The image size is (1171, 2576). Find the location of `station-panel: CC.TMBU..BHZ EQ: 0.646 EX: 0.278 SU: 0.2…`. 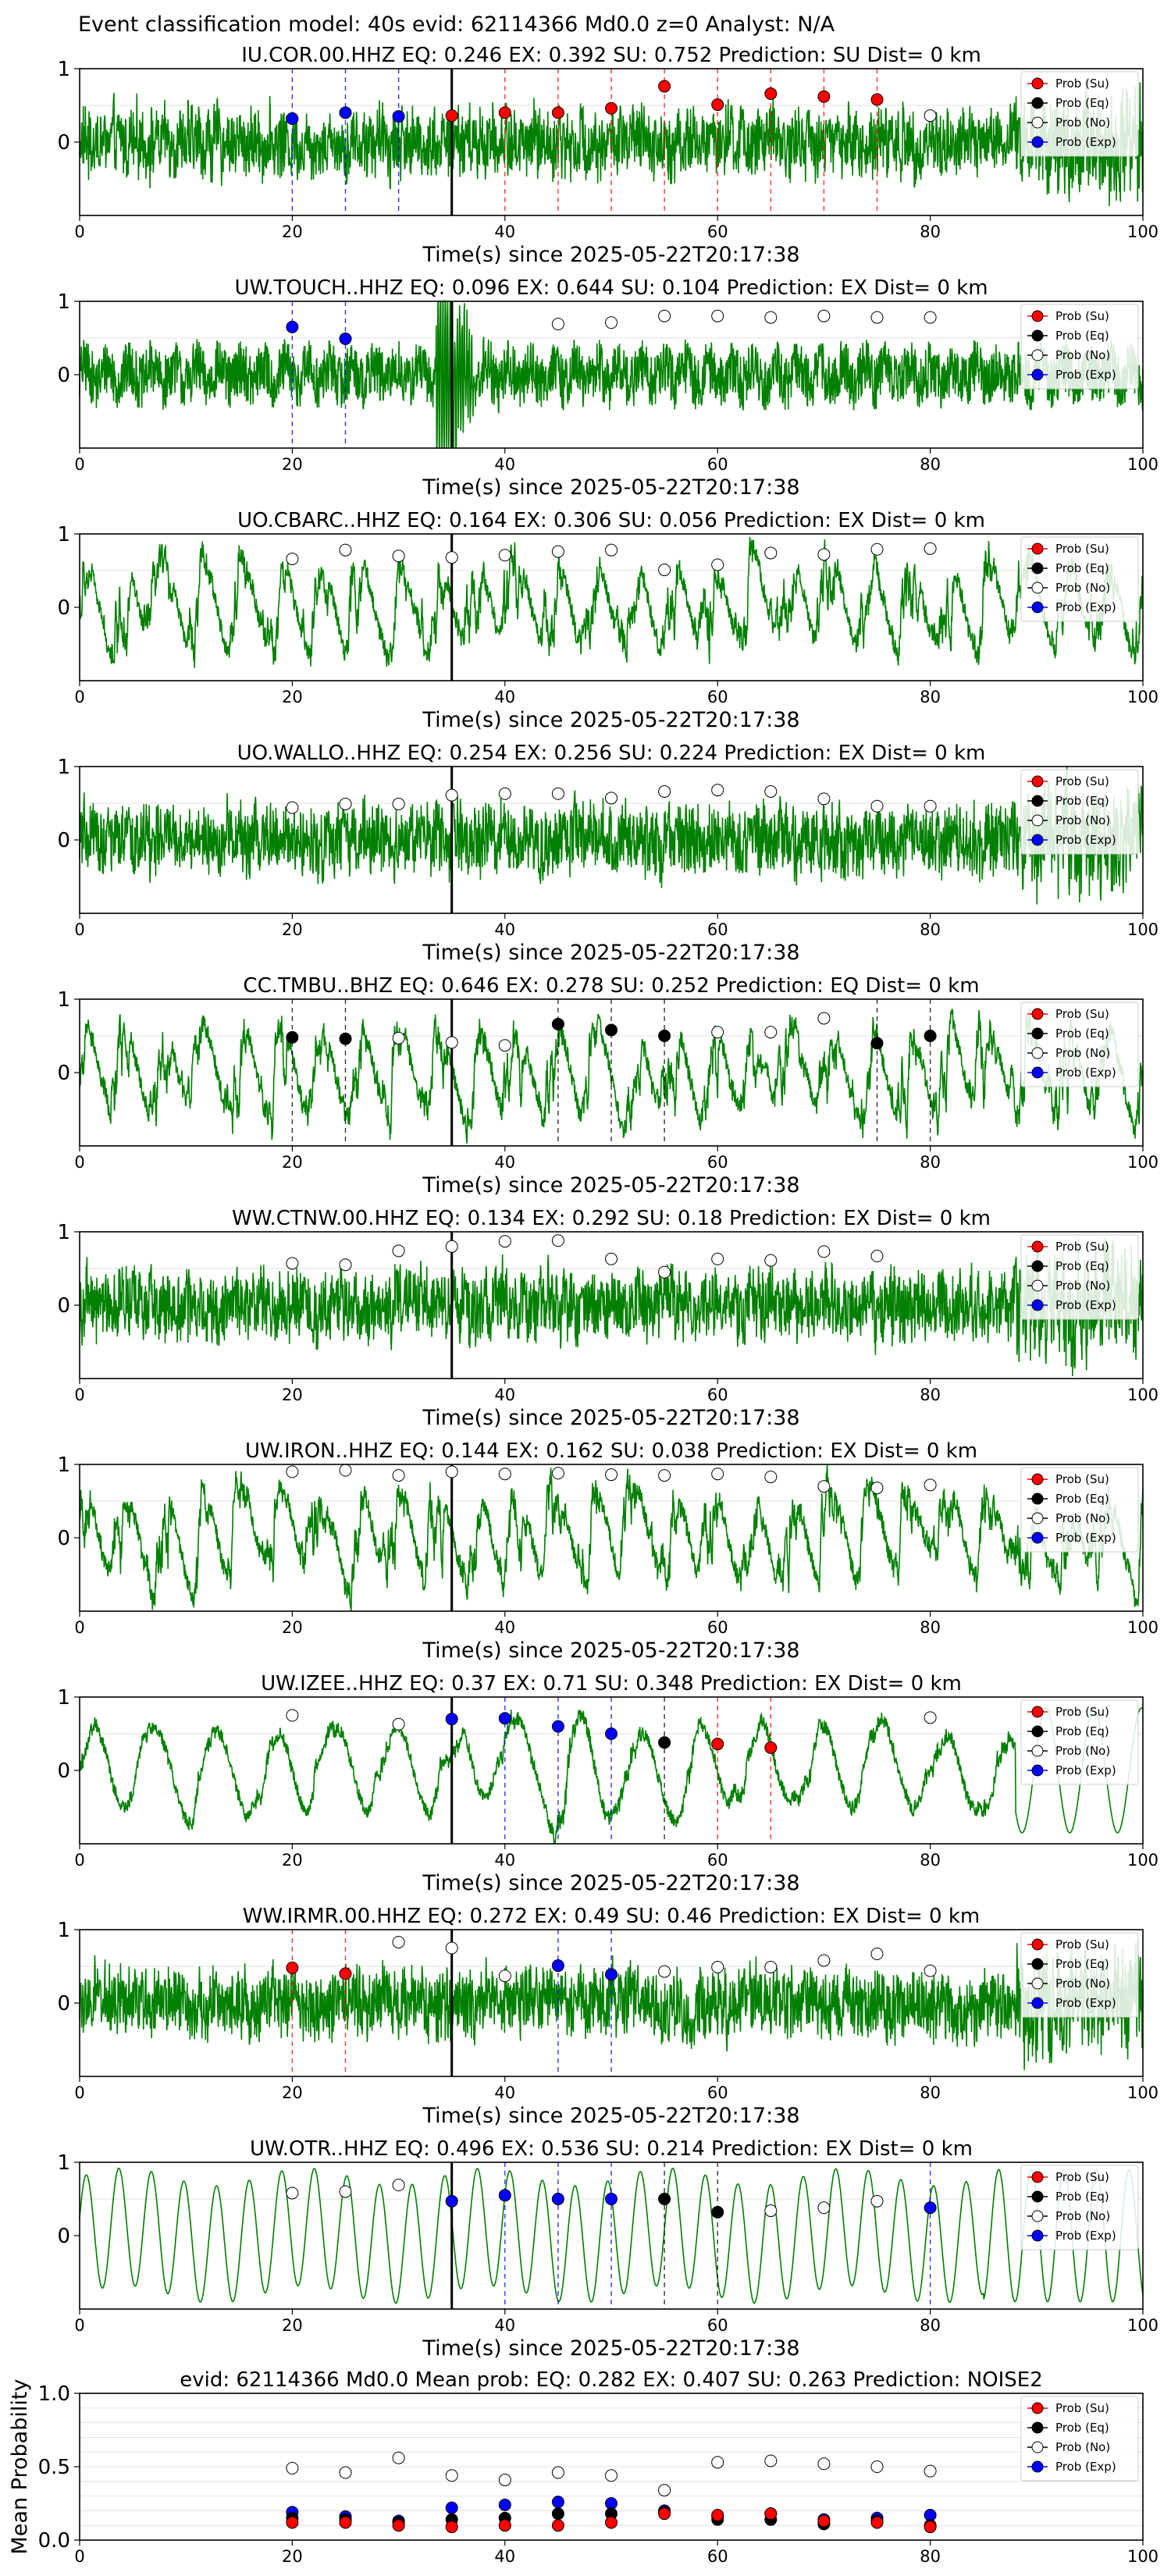

station-panel: CC.TMBU..BHZ EQ: 0.646 EX: 0.278 SU: 0.2… is located at coordinates (608, 1085).